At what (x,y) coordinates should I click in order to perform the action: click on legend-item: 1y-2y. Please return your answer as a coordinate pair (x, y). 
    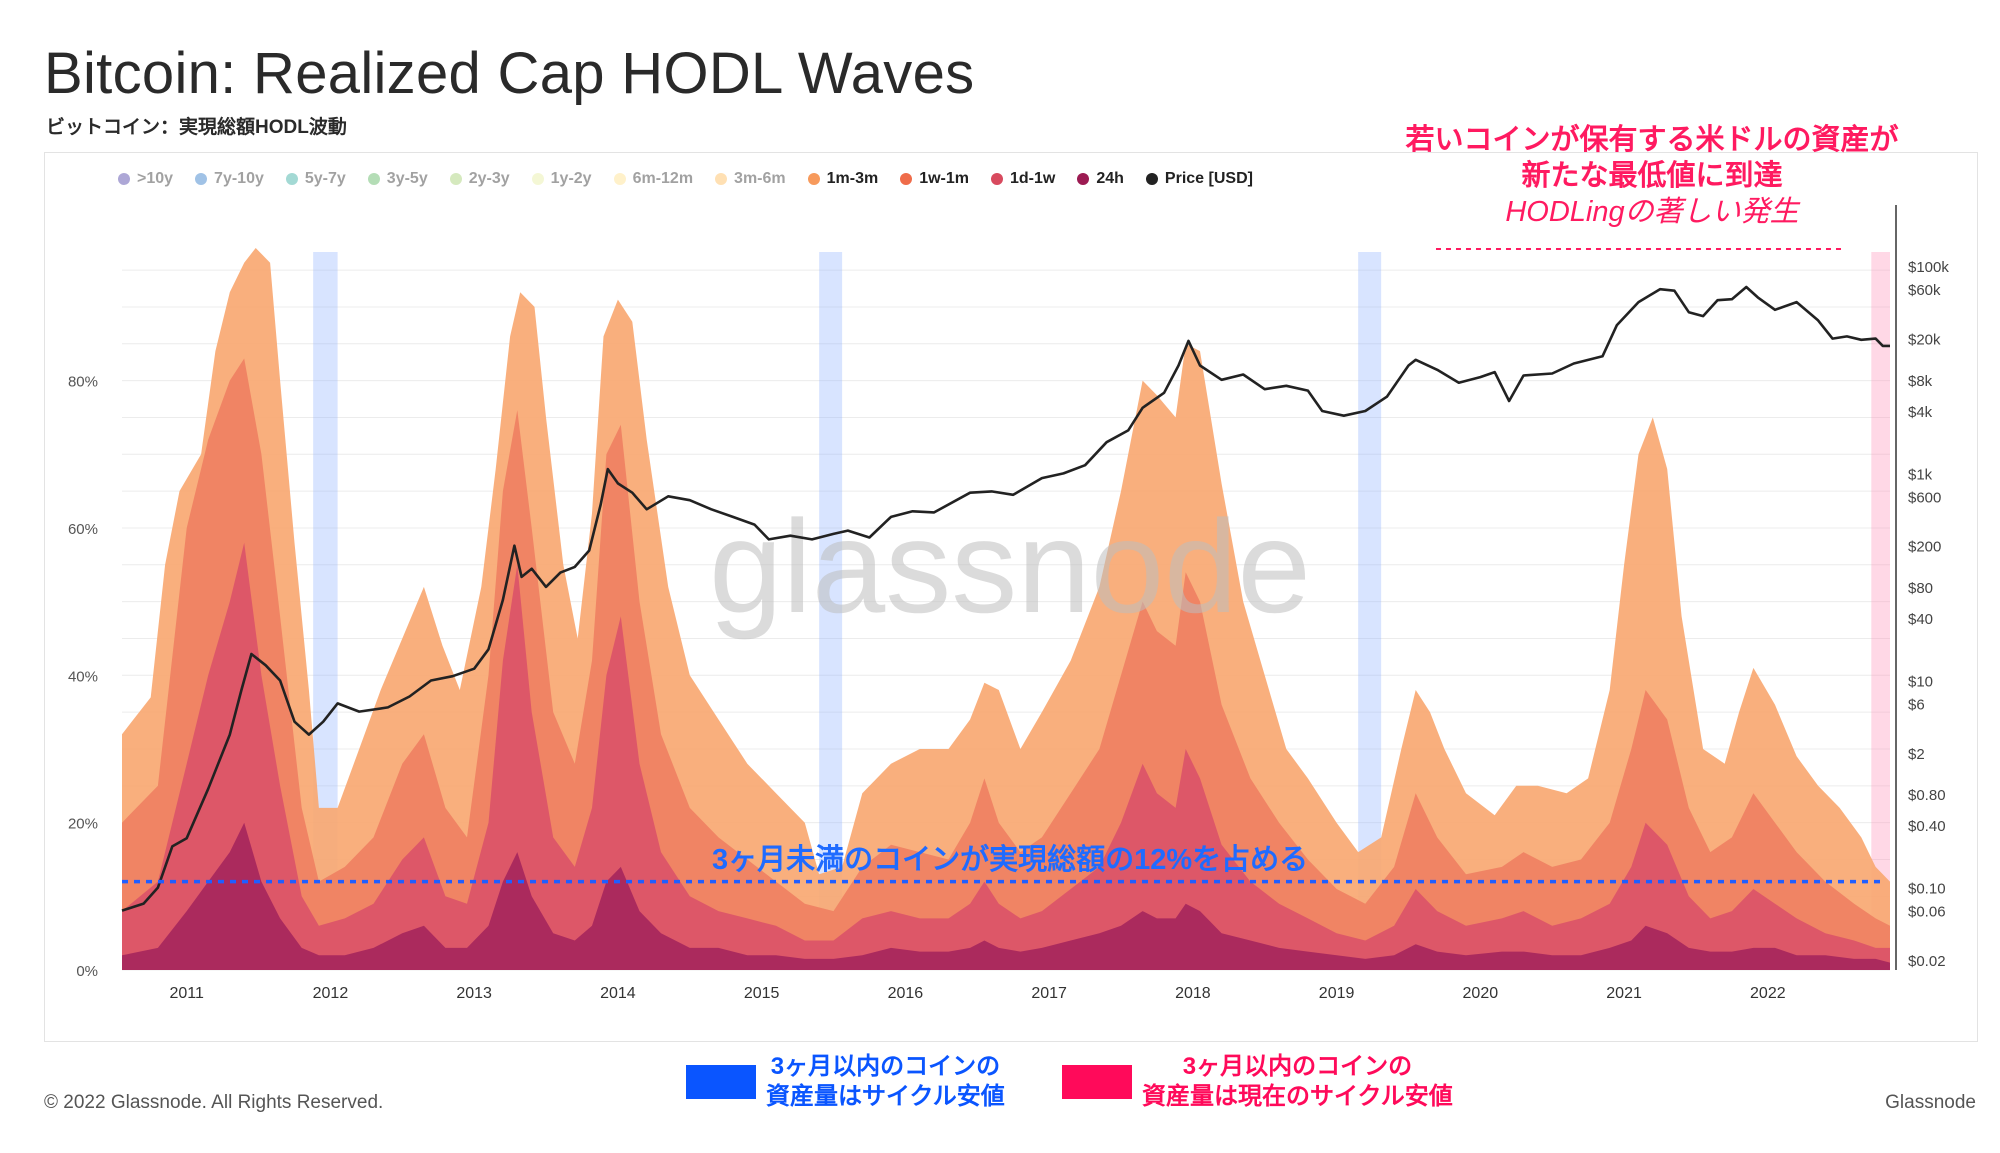
    Looking at the image, I should click on (561, 179).